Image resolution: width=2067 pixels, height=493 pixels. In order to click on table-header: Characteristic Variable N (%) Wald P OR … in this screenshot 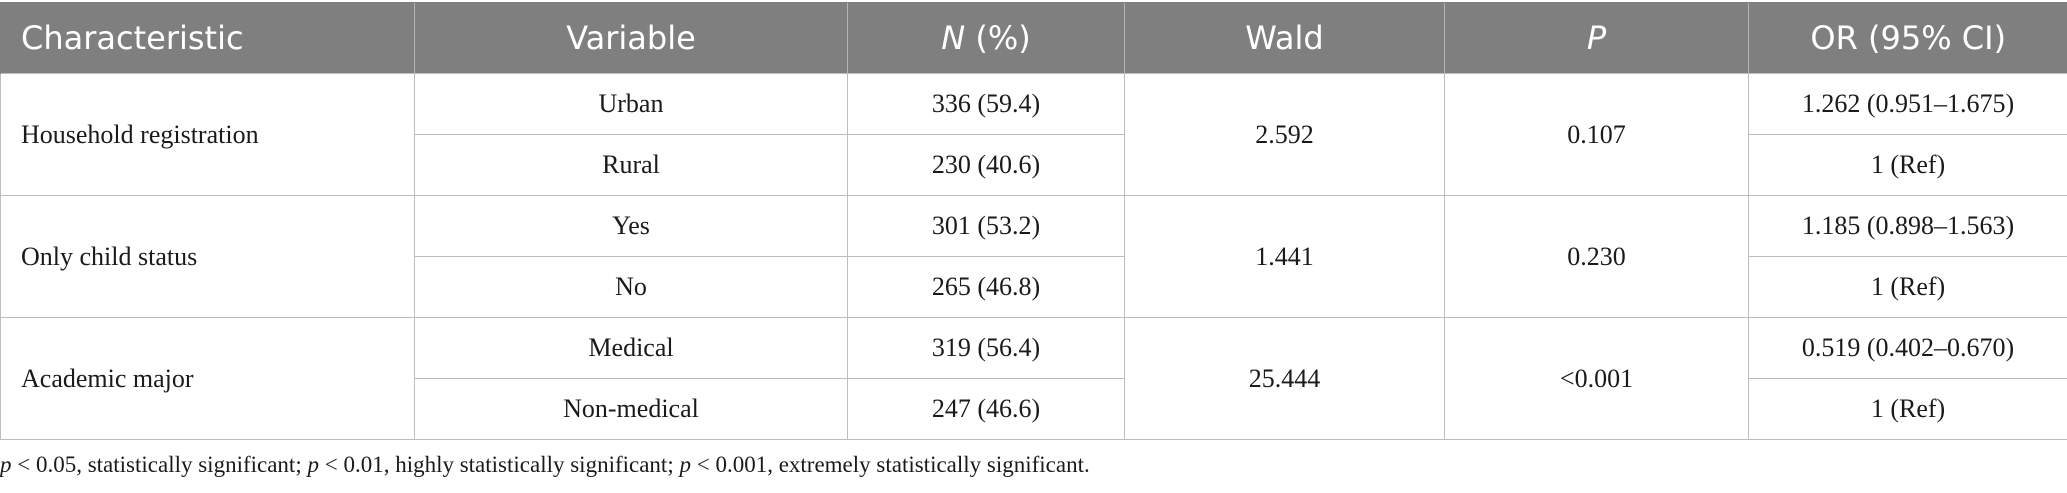, I will do `click(1033, 38)`.